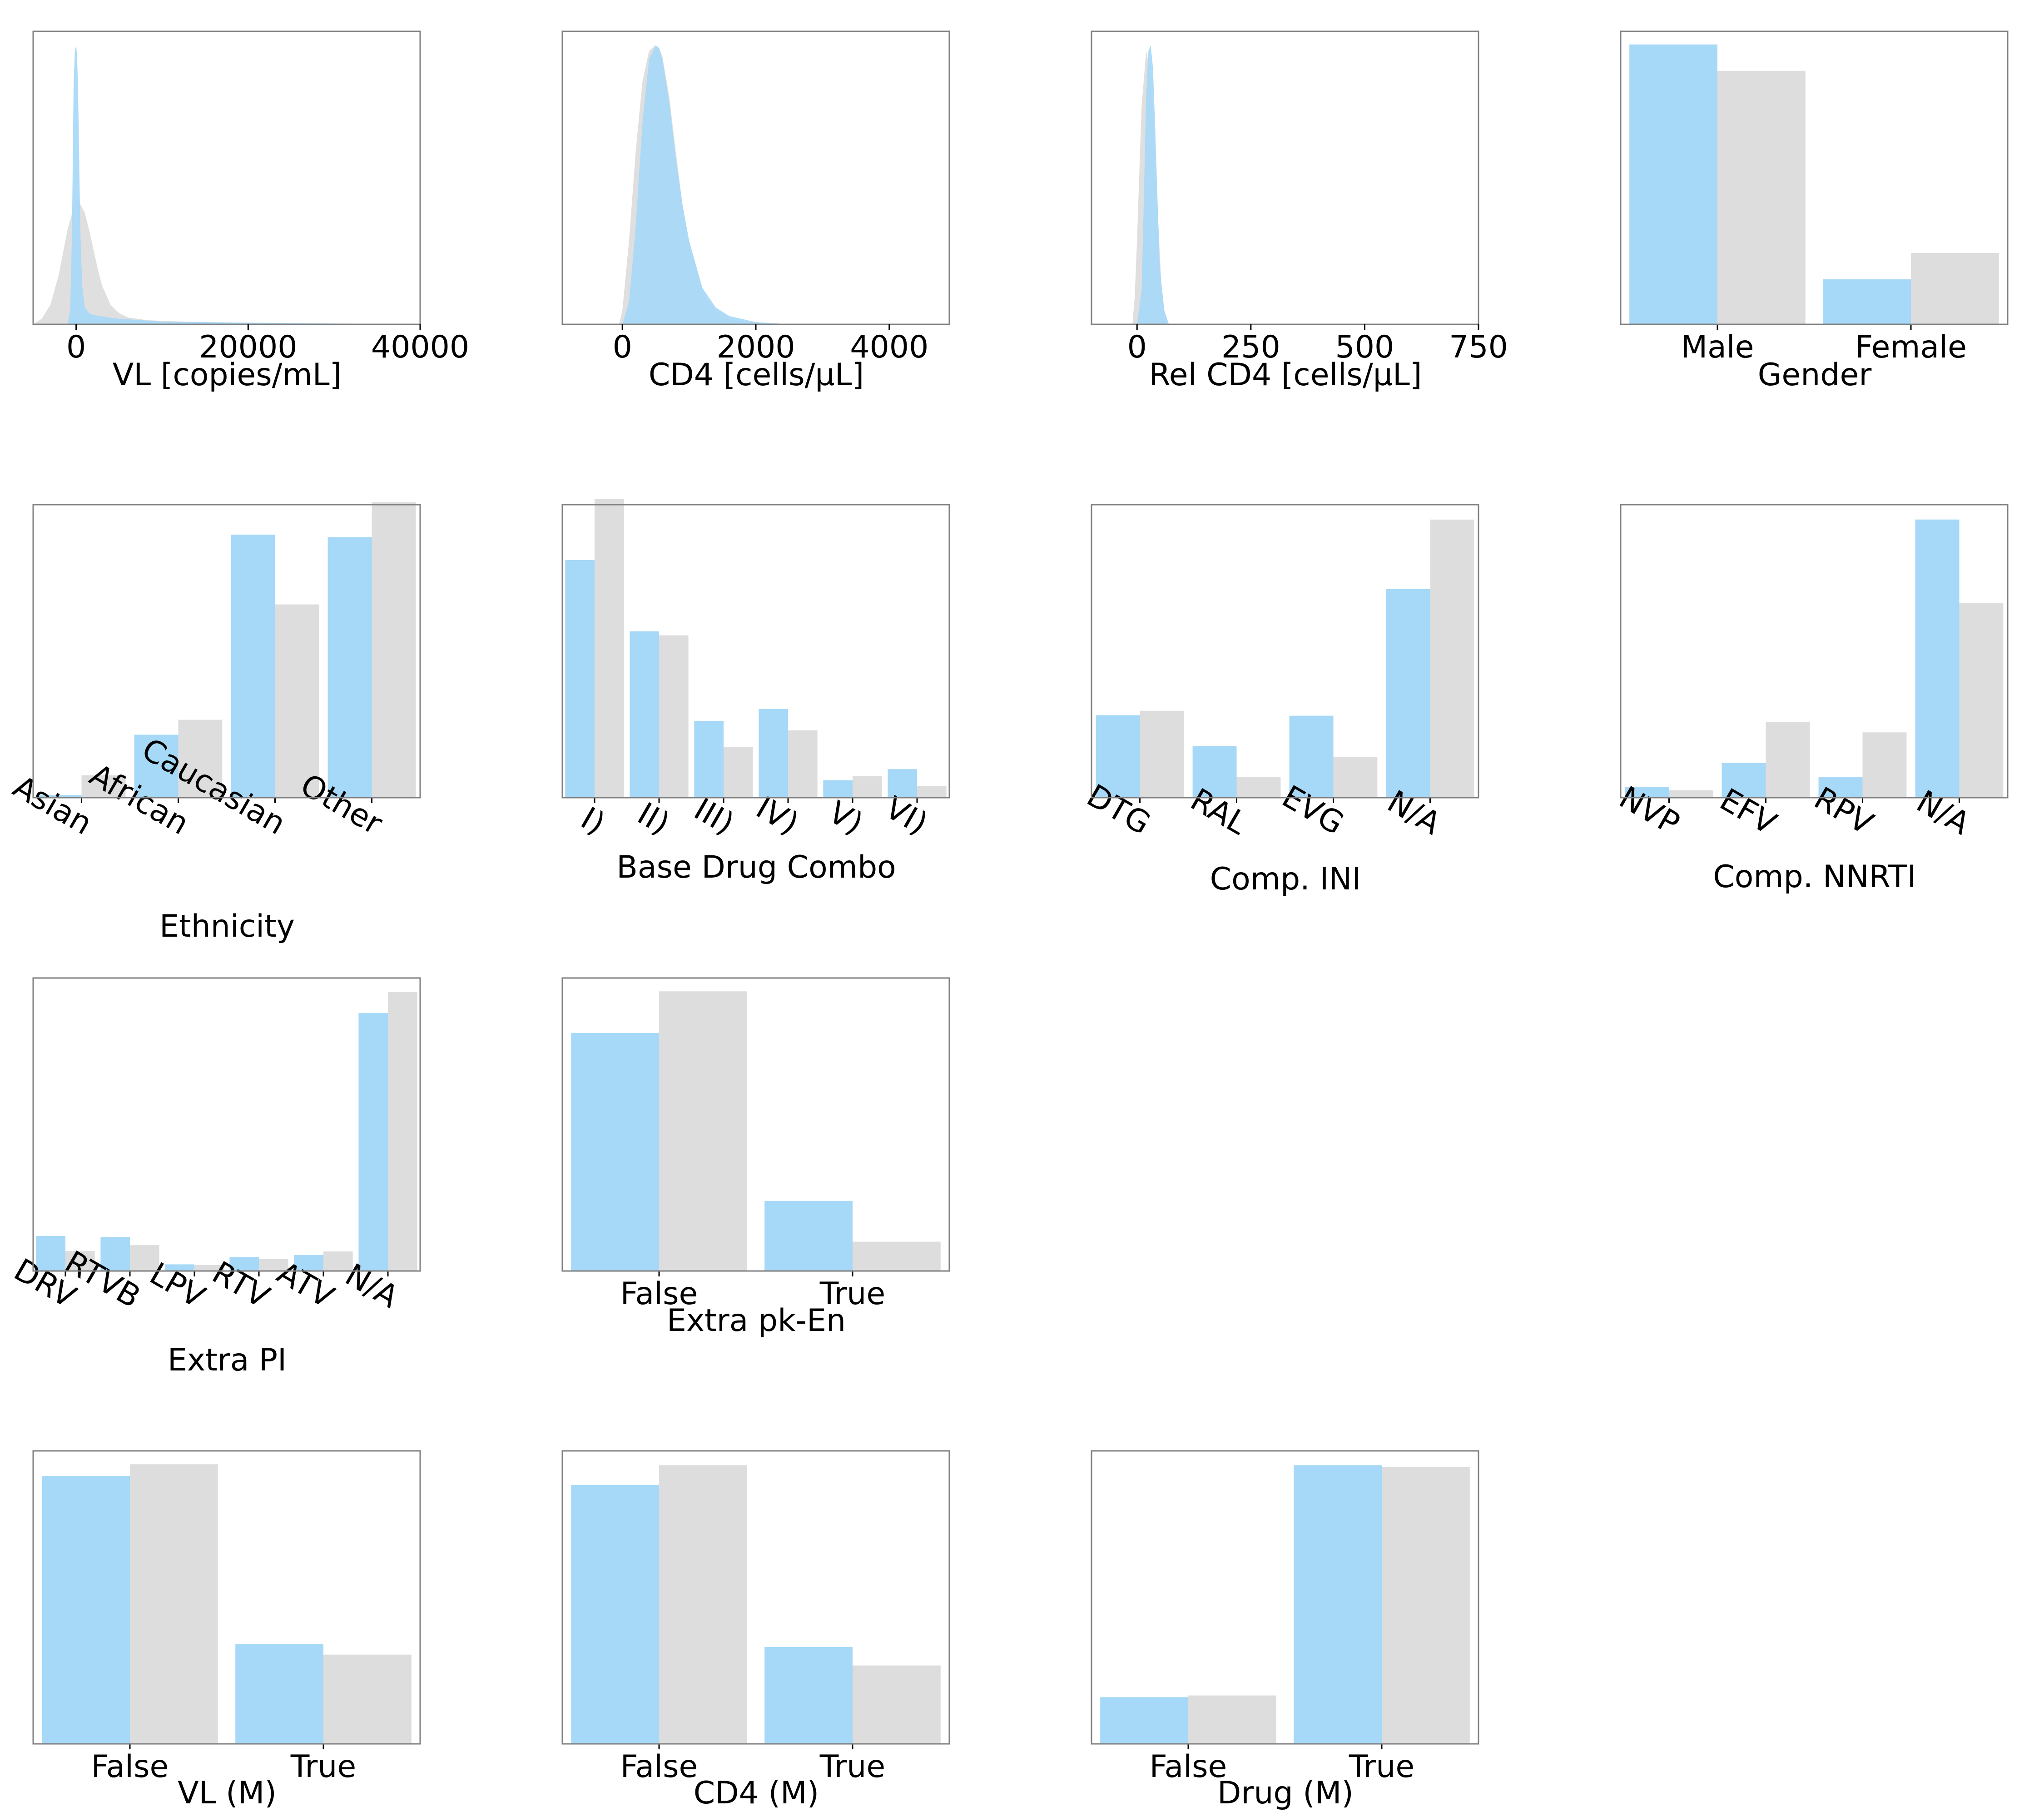  I want to click on panel-gender: Gender Male Female, so click(1815, 211).